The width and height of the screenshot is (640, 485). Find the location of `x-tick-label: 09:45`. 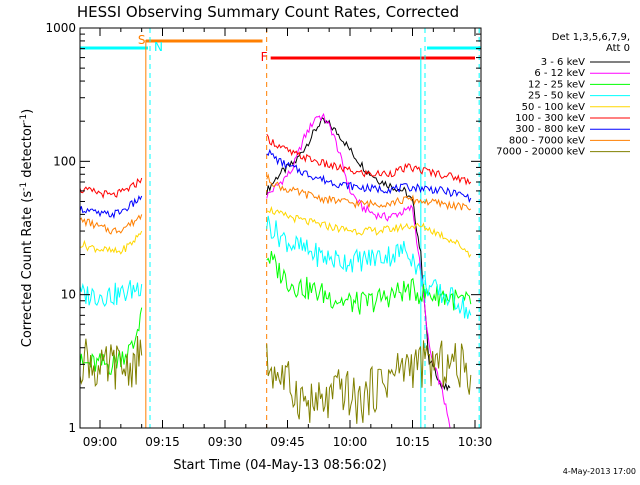

x-tick-label: 09:45 is located at coordinates (287, 442).